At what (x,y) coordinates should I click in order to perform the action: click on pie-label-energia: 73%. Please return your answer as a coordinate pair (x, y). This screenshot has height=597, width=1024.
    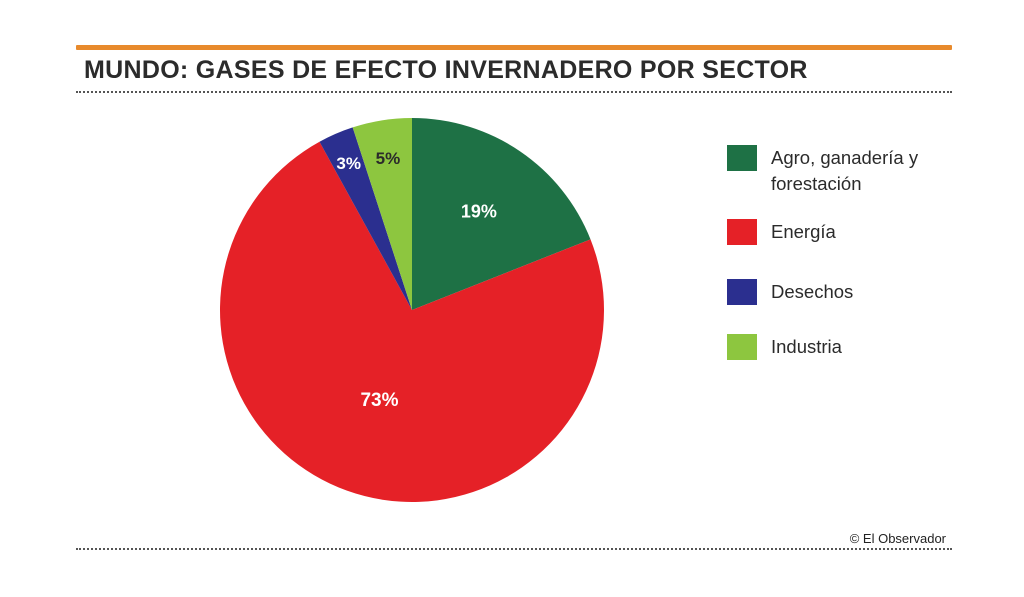
    Looking at the image, I should click on (379, 400).